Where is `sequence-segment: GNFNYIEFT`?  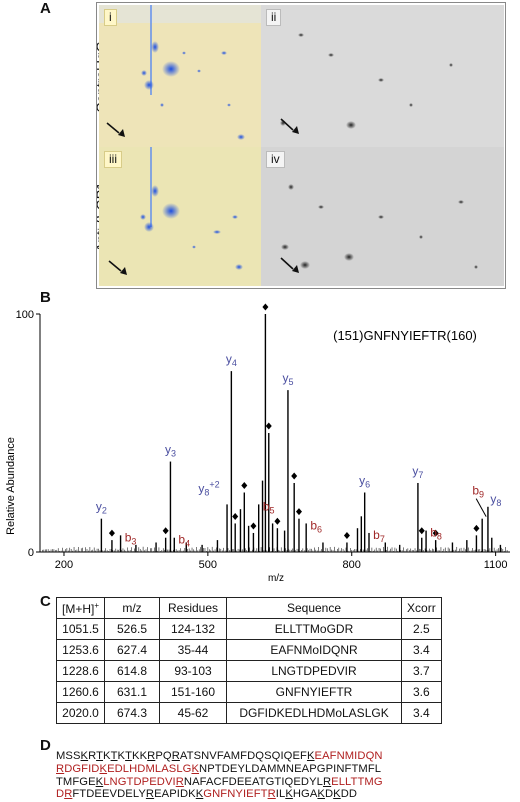 sequence-segment: GNFNYIEFT is located at coordinates (235, 794).